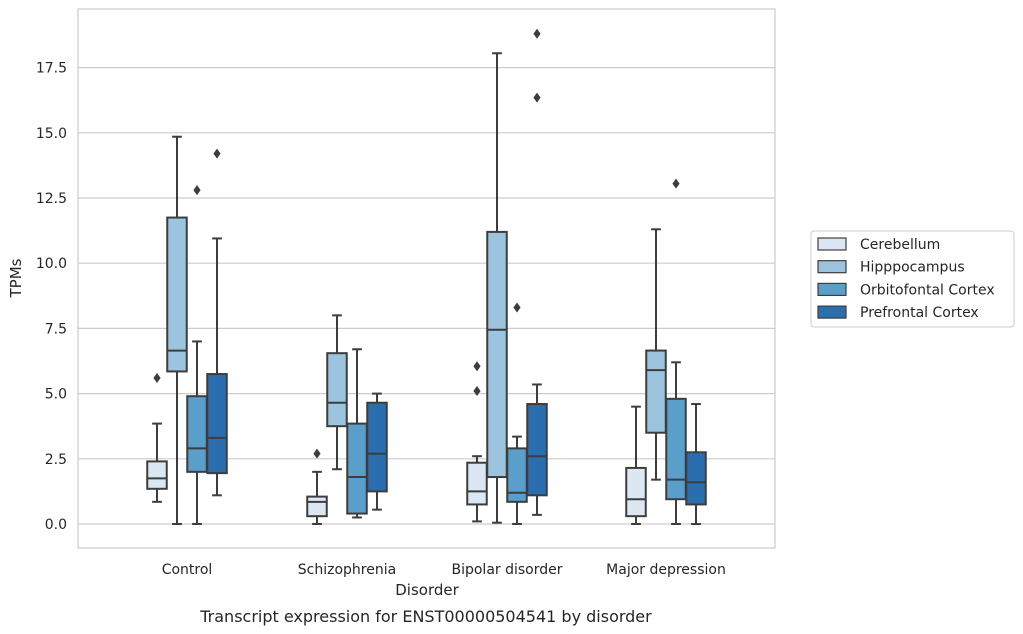  I want to click on y-tick-label: 10.0, so click(51, 264).